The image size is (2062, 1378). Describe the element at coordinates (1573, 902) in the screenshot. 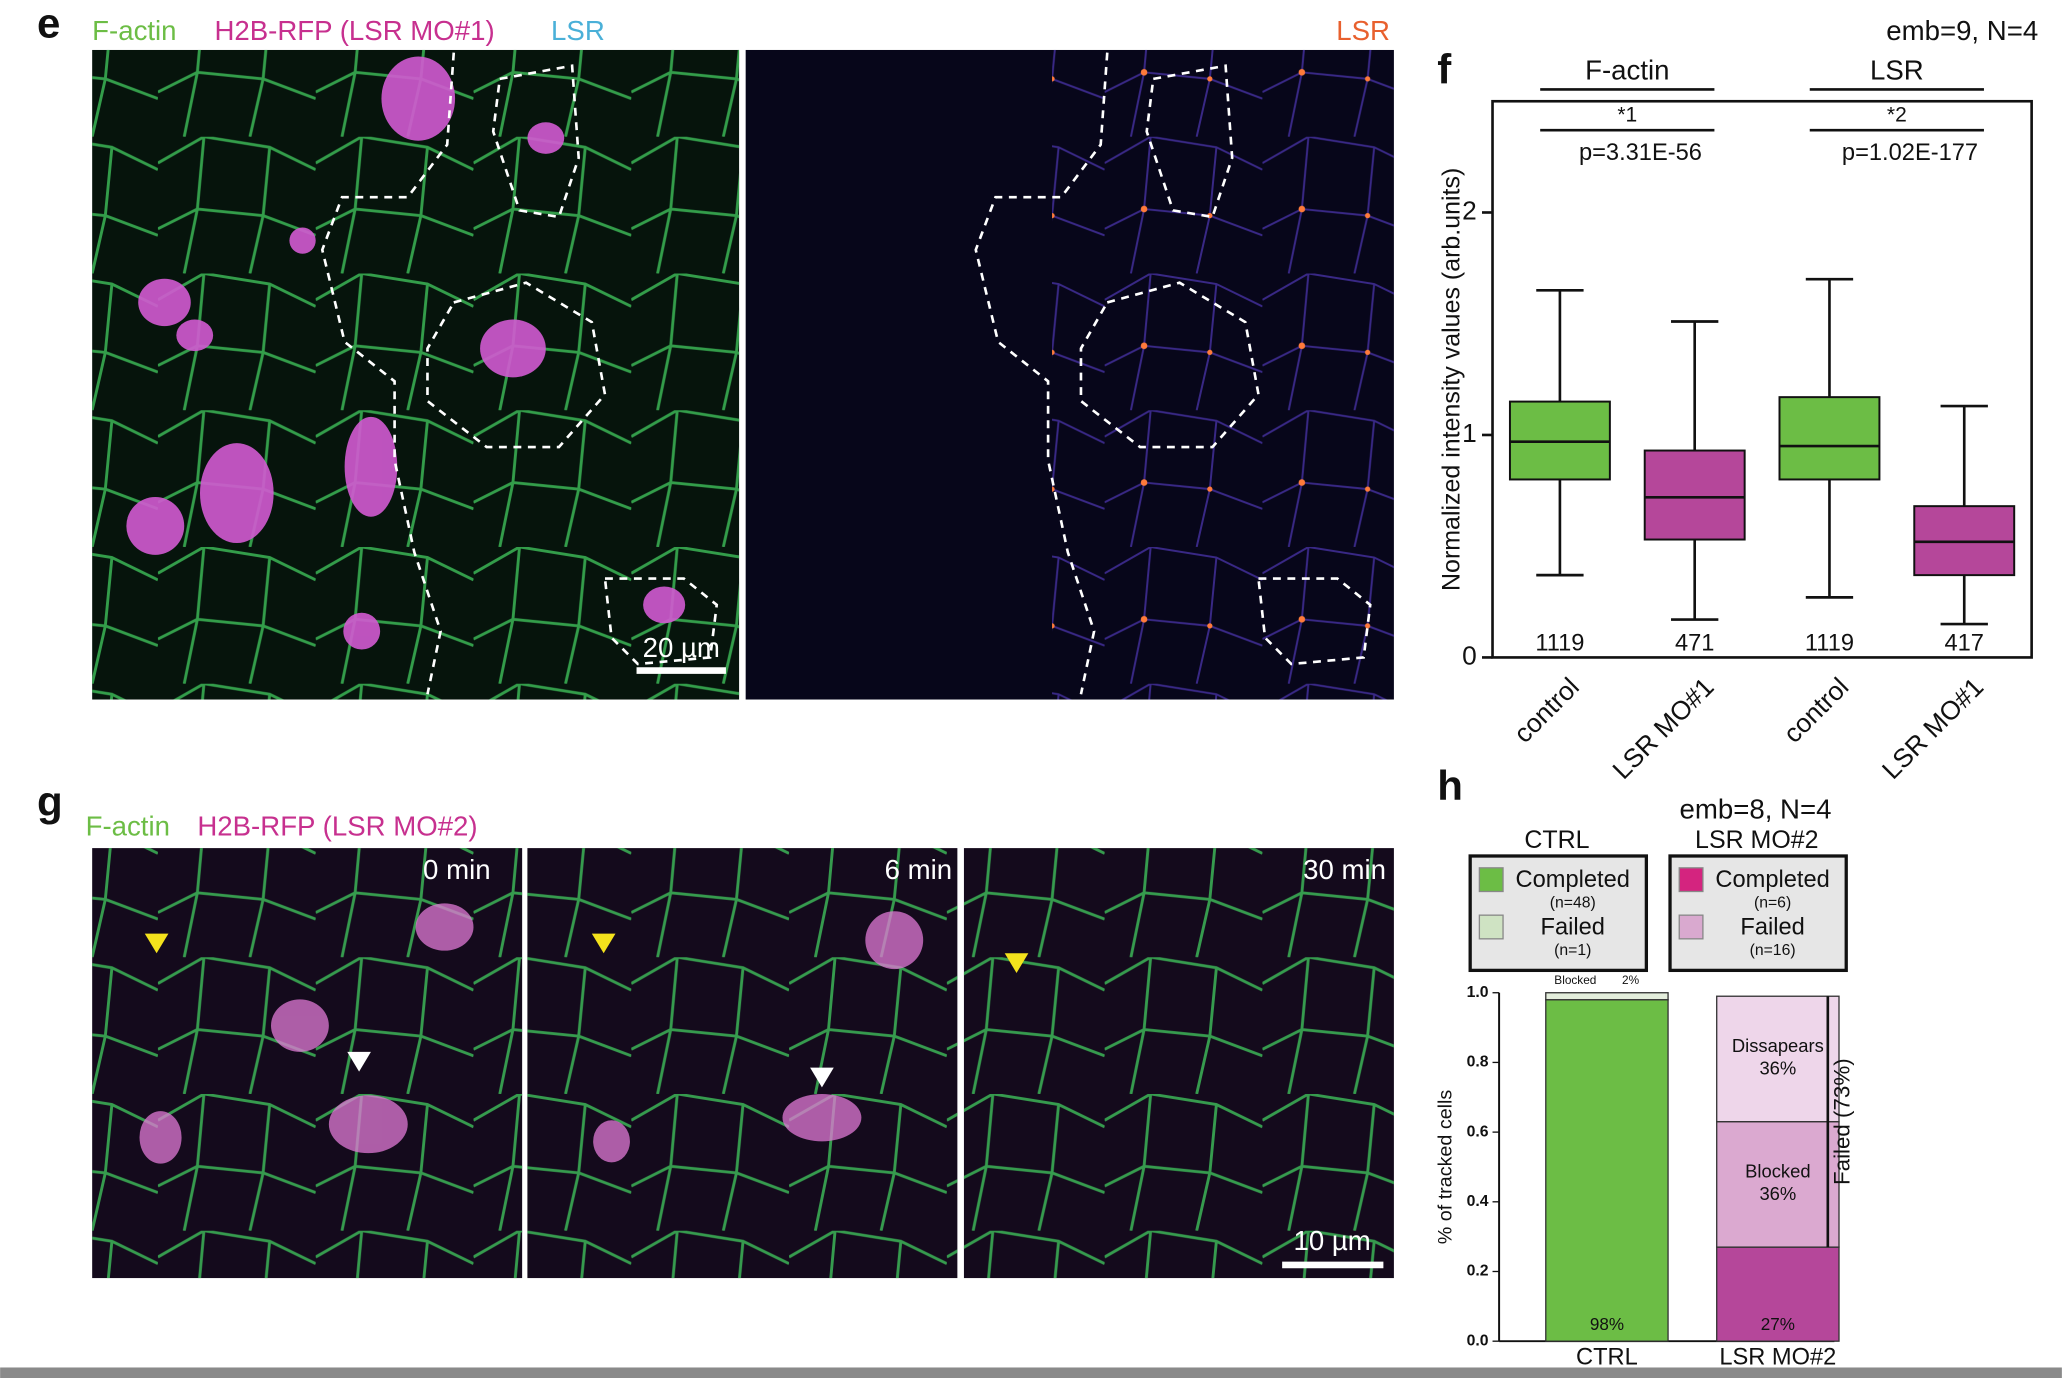

I see `legend-count: (n=48)` at that location.